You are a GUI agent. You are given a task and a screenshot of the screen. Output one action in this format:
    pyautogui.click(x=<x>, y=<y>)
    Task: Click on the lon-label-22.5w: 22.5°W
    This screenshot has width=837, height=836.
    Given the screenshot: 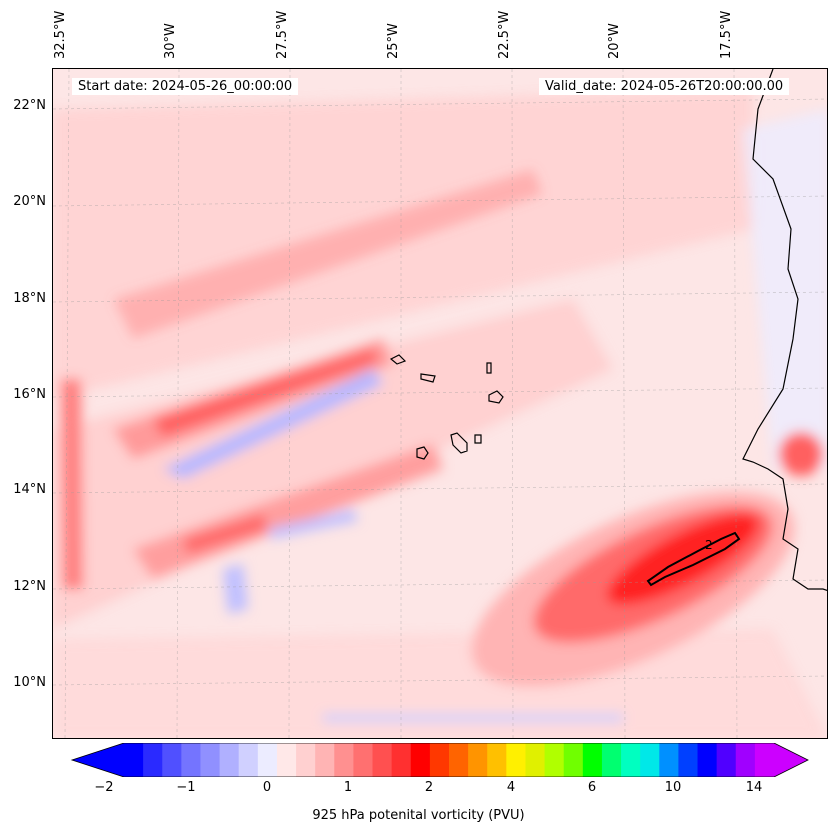 What is the action you would take?
    pyautogui.click(x=504, y=34)
    